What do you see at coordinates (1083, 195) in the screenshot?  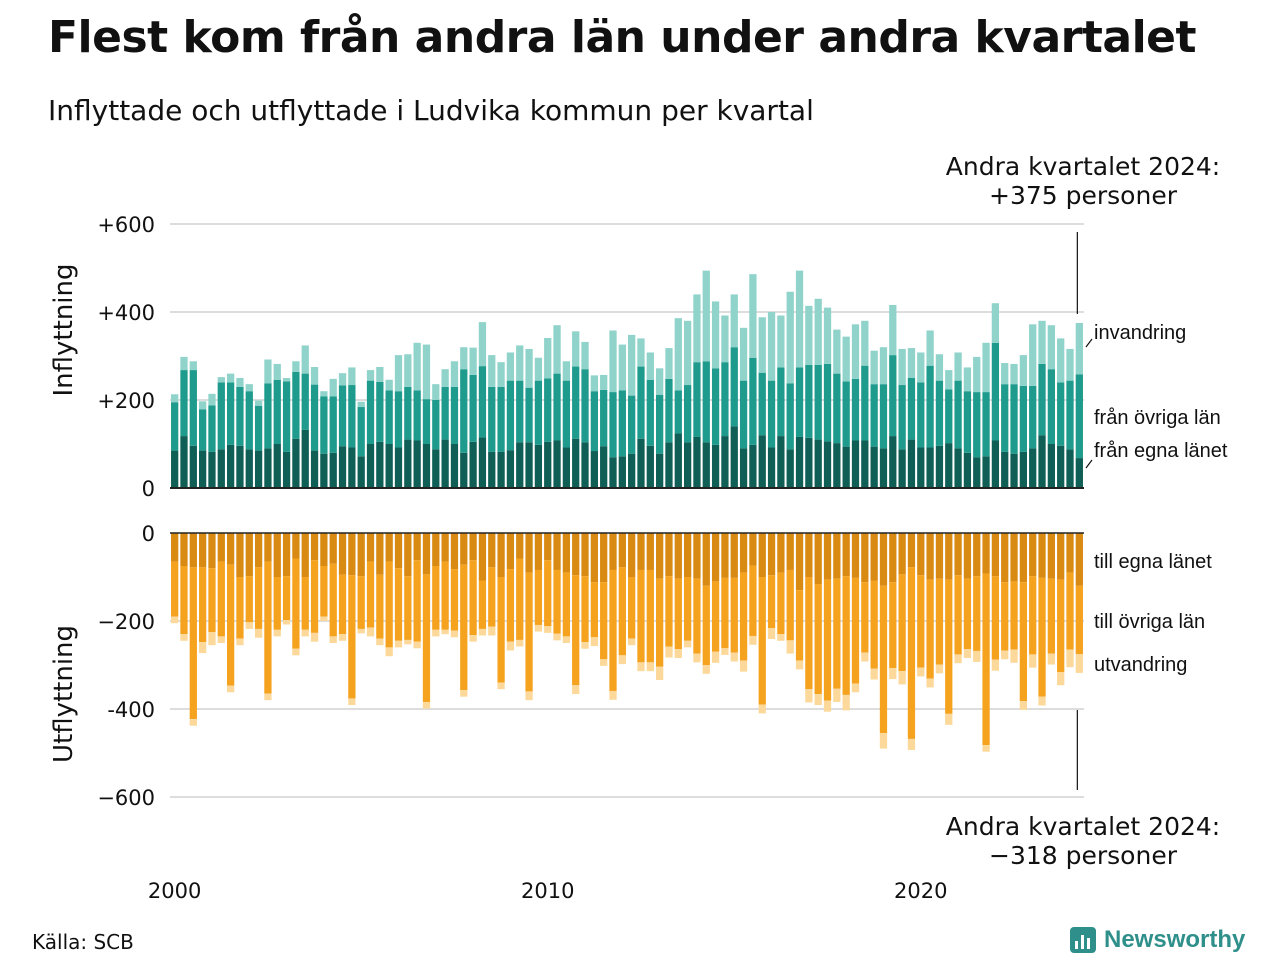 I see `annotation-top-line2: +375 personer` at bounding box center [1083, 195].